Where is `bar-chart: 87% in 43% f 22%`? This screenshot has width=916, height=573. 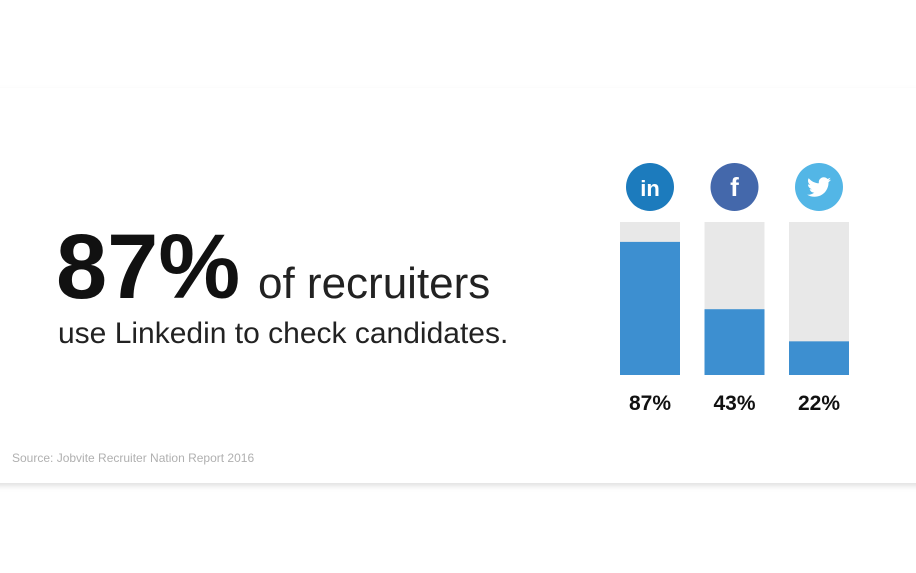
bar-chart: 87% in 43% f 22% is located at coordinates (734, 289).